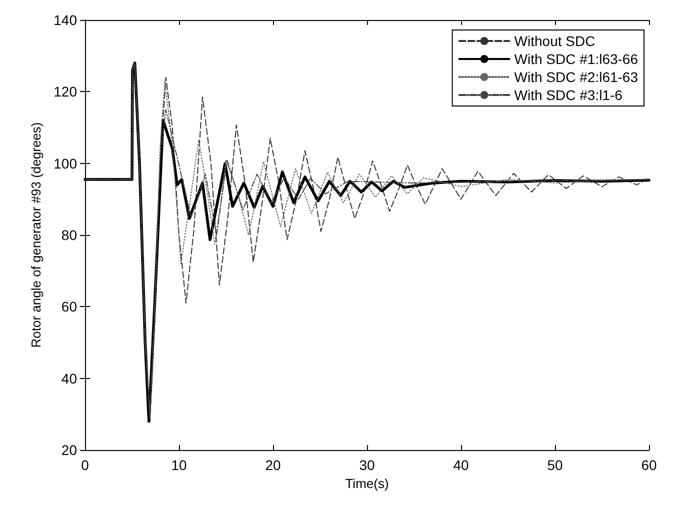 This screenshot has height=505, width=696. I want to click on x-tick-label: 30, so click(367, 465).